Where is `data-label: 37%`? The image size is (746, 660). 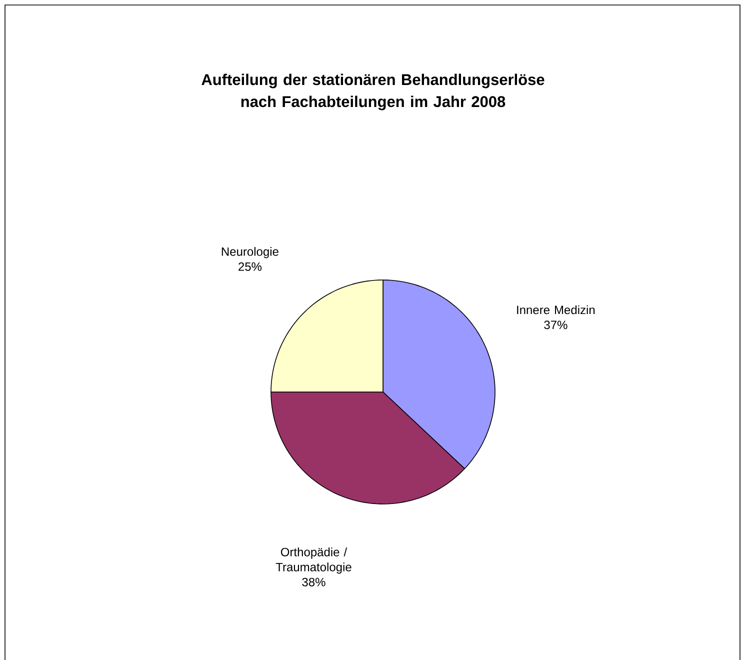 data-label: 37% is located at coordinates (556, 324).